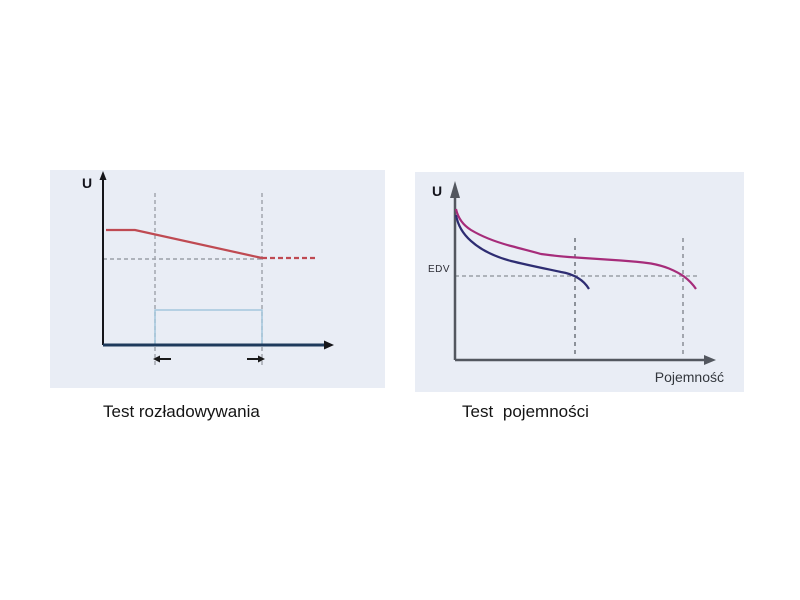 Image resolution: width=800 pixels, height=600 pixels. Describe the element at coordinates (261, 359) in the screenshot. I see `interval-arrow-right-head-icon` at that location.